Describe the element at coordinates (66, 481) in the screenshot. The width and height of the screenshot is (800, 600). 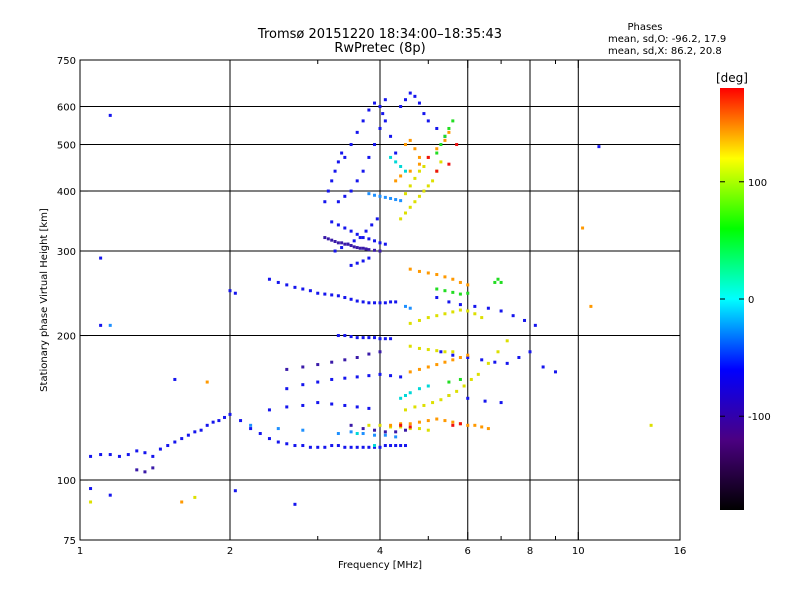
I see `y-tick-label: 100` at that location.